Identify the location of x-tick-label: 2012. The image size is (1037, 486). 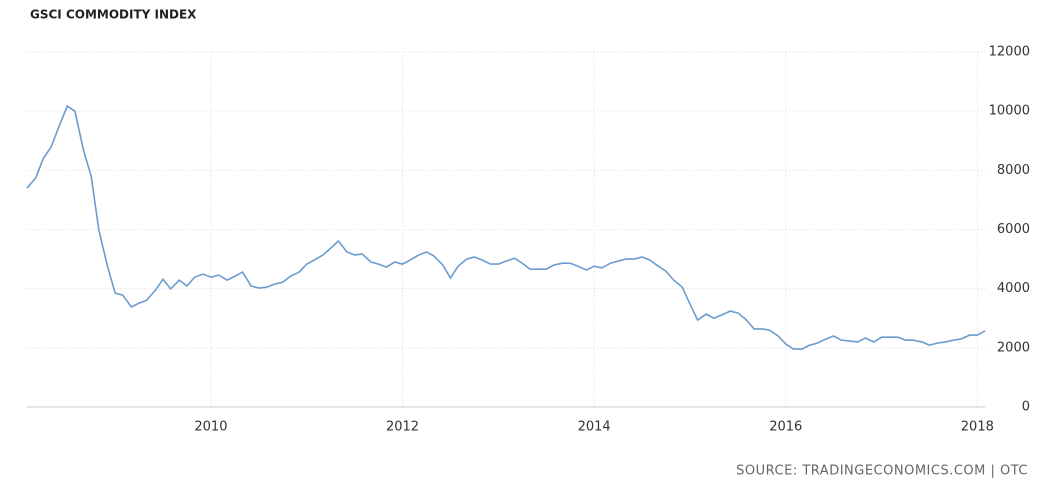
(402, 427).